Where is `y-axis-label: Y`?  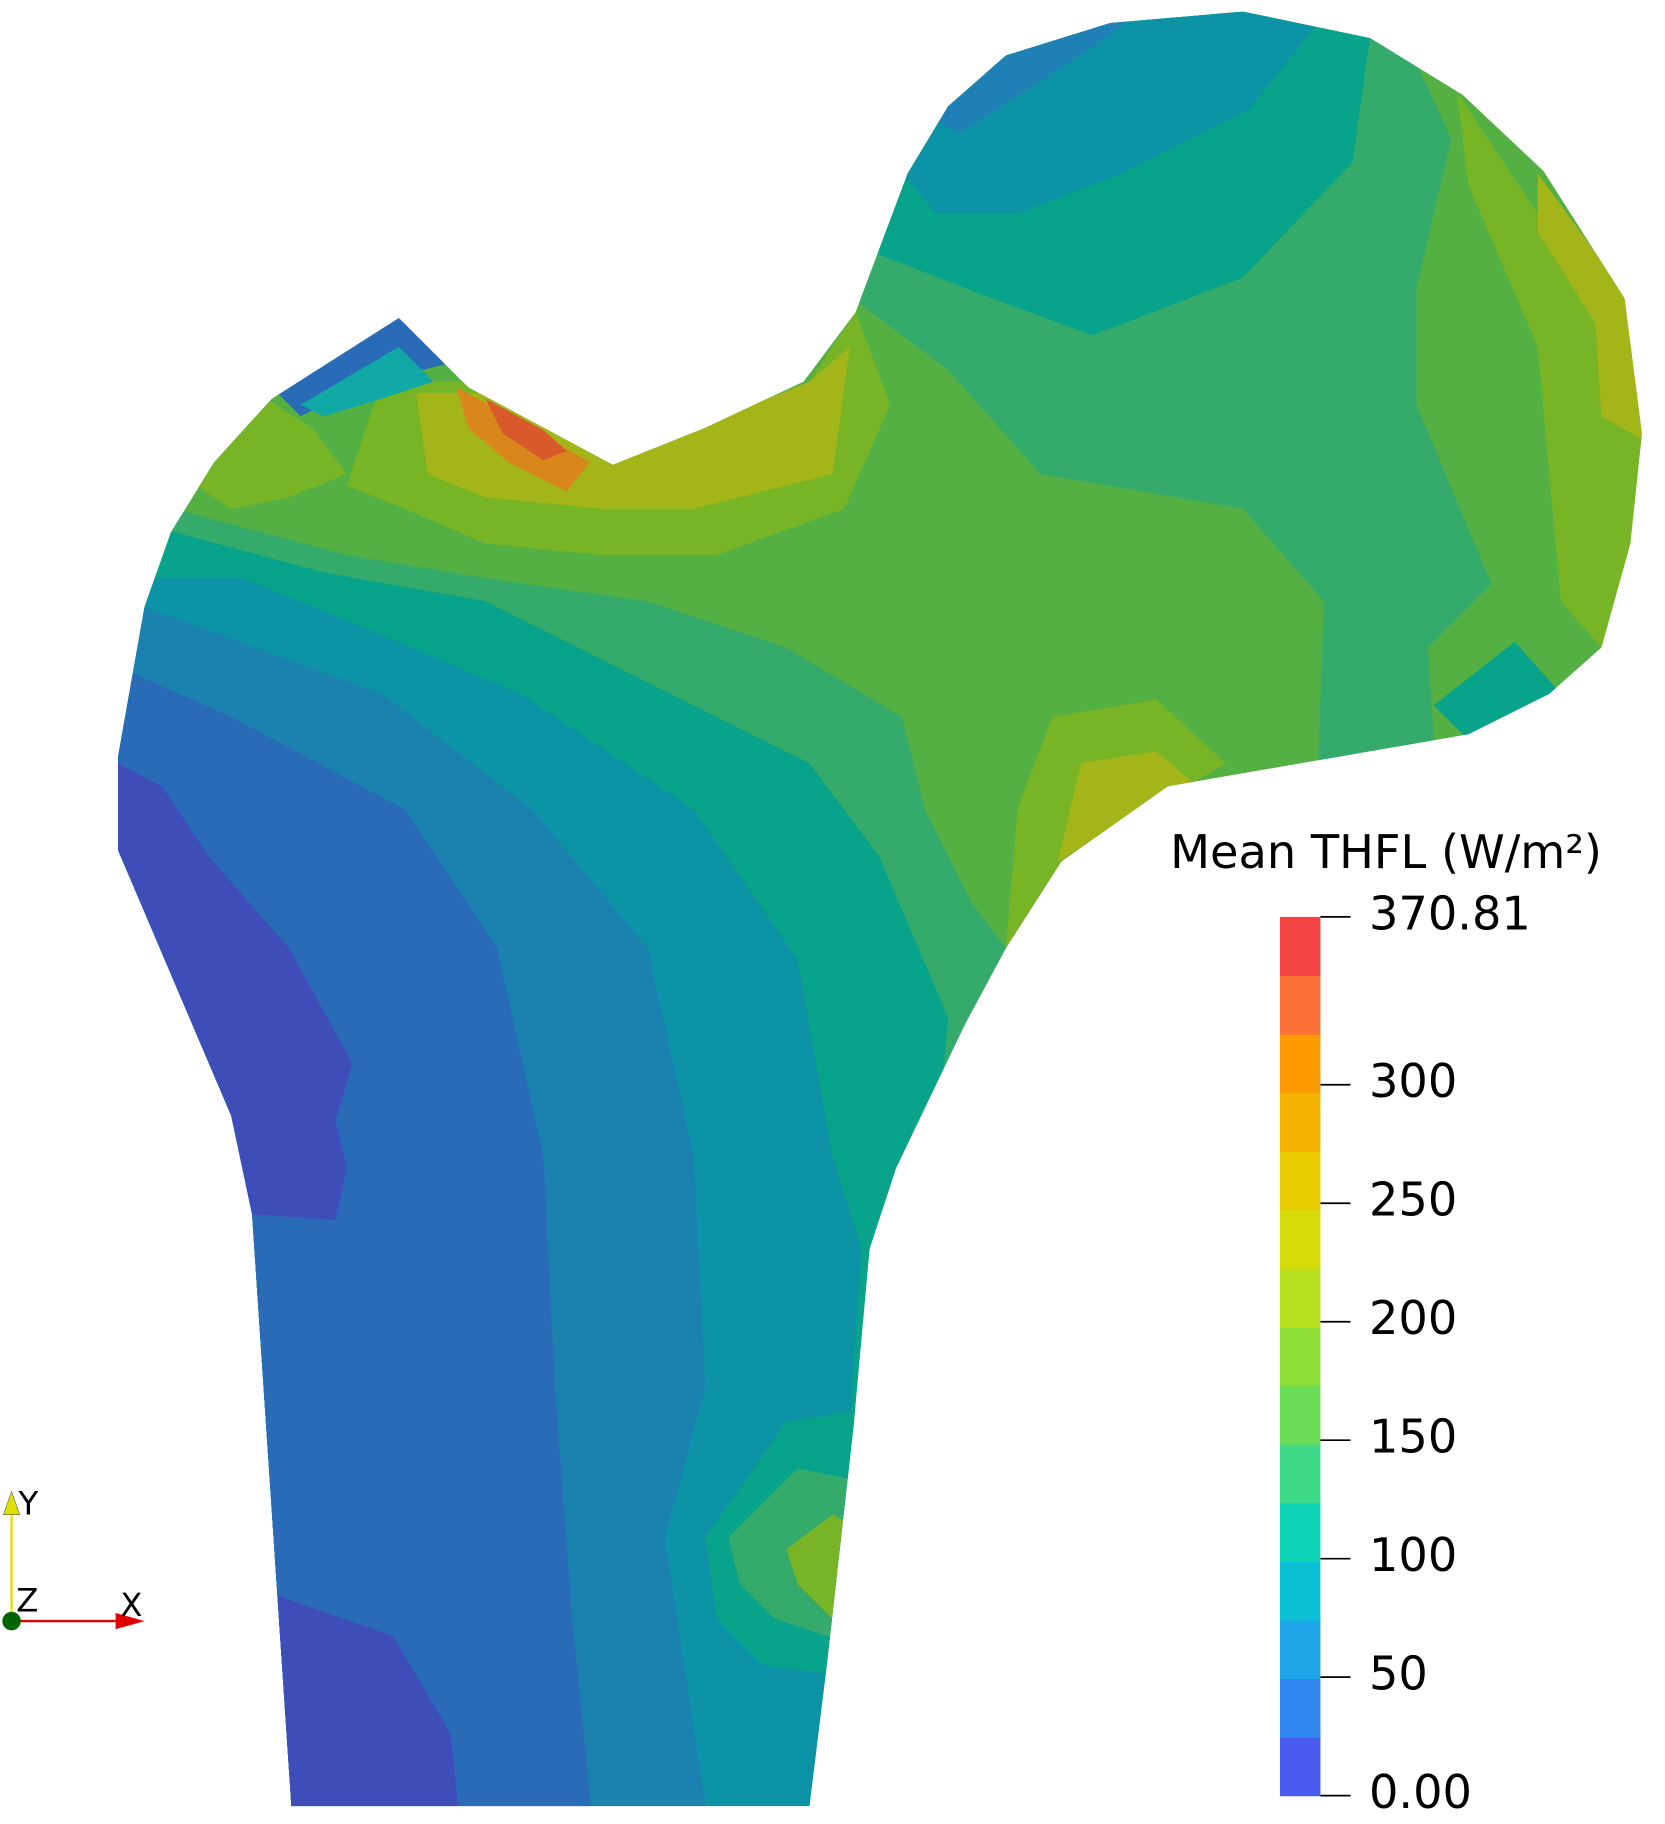
y-axis-label: Y is located at coordinates (28, 1503).